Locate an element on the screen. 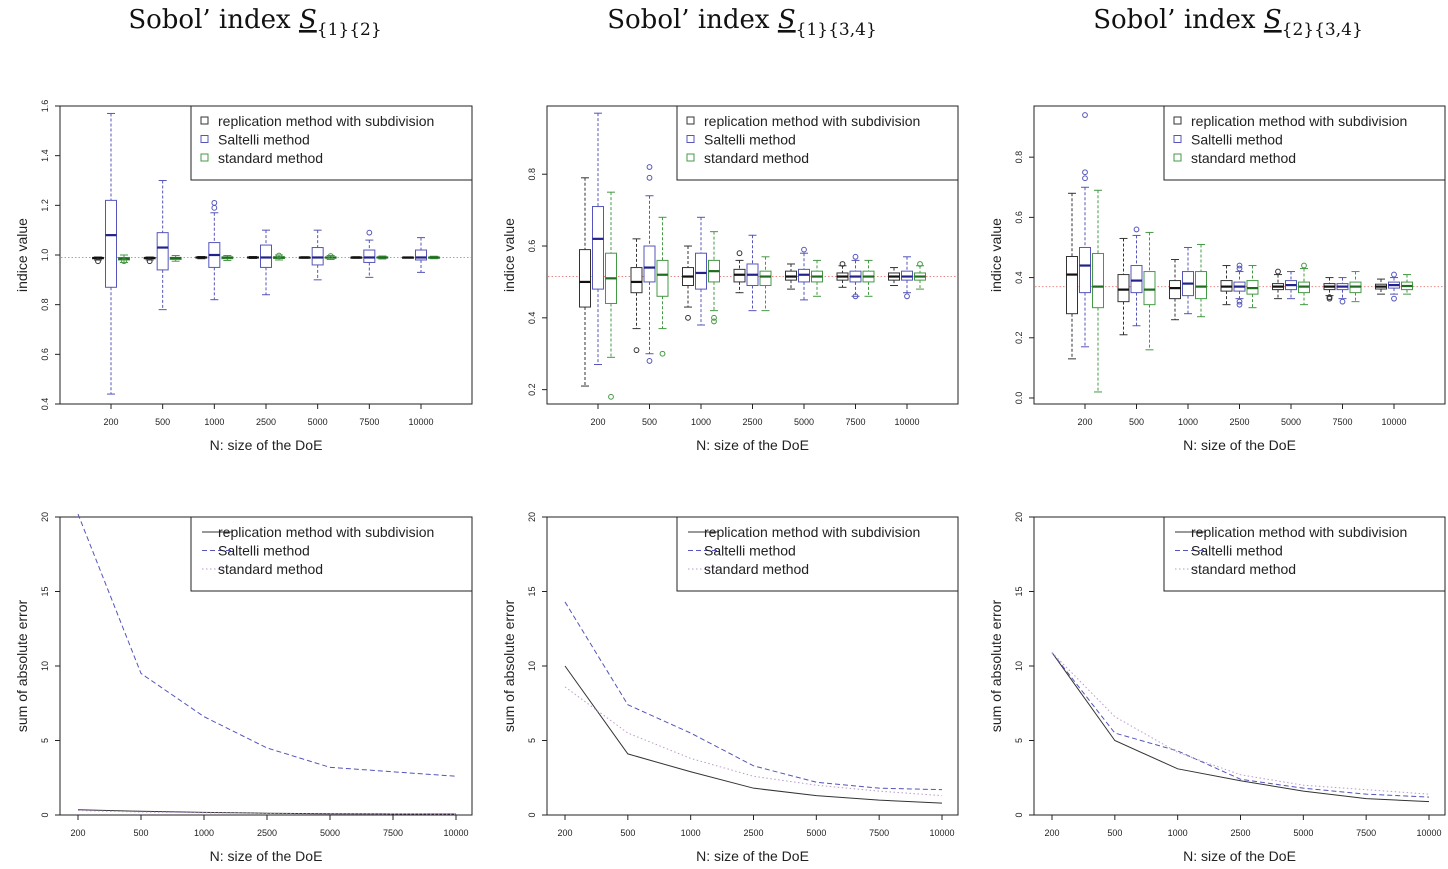  legend-label: replication method with subdivision is located at coordinates (326, 532).